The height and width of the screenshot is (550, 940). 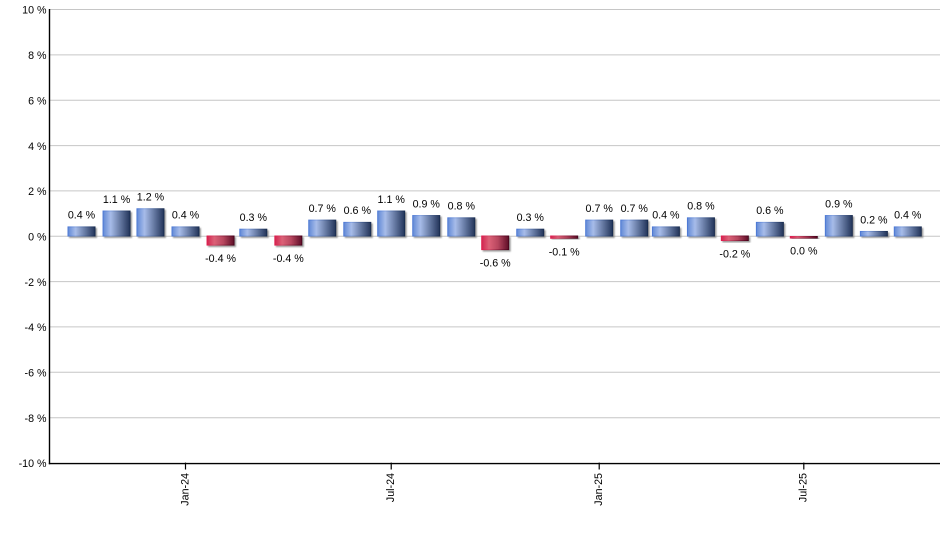 What do you see at coordinates (37, 147) in the screenshot?
I see `svg-text: 4 %` at bounding box center [37, 147].